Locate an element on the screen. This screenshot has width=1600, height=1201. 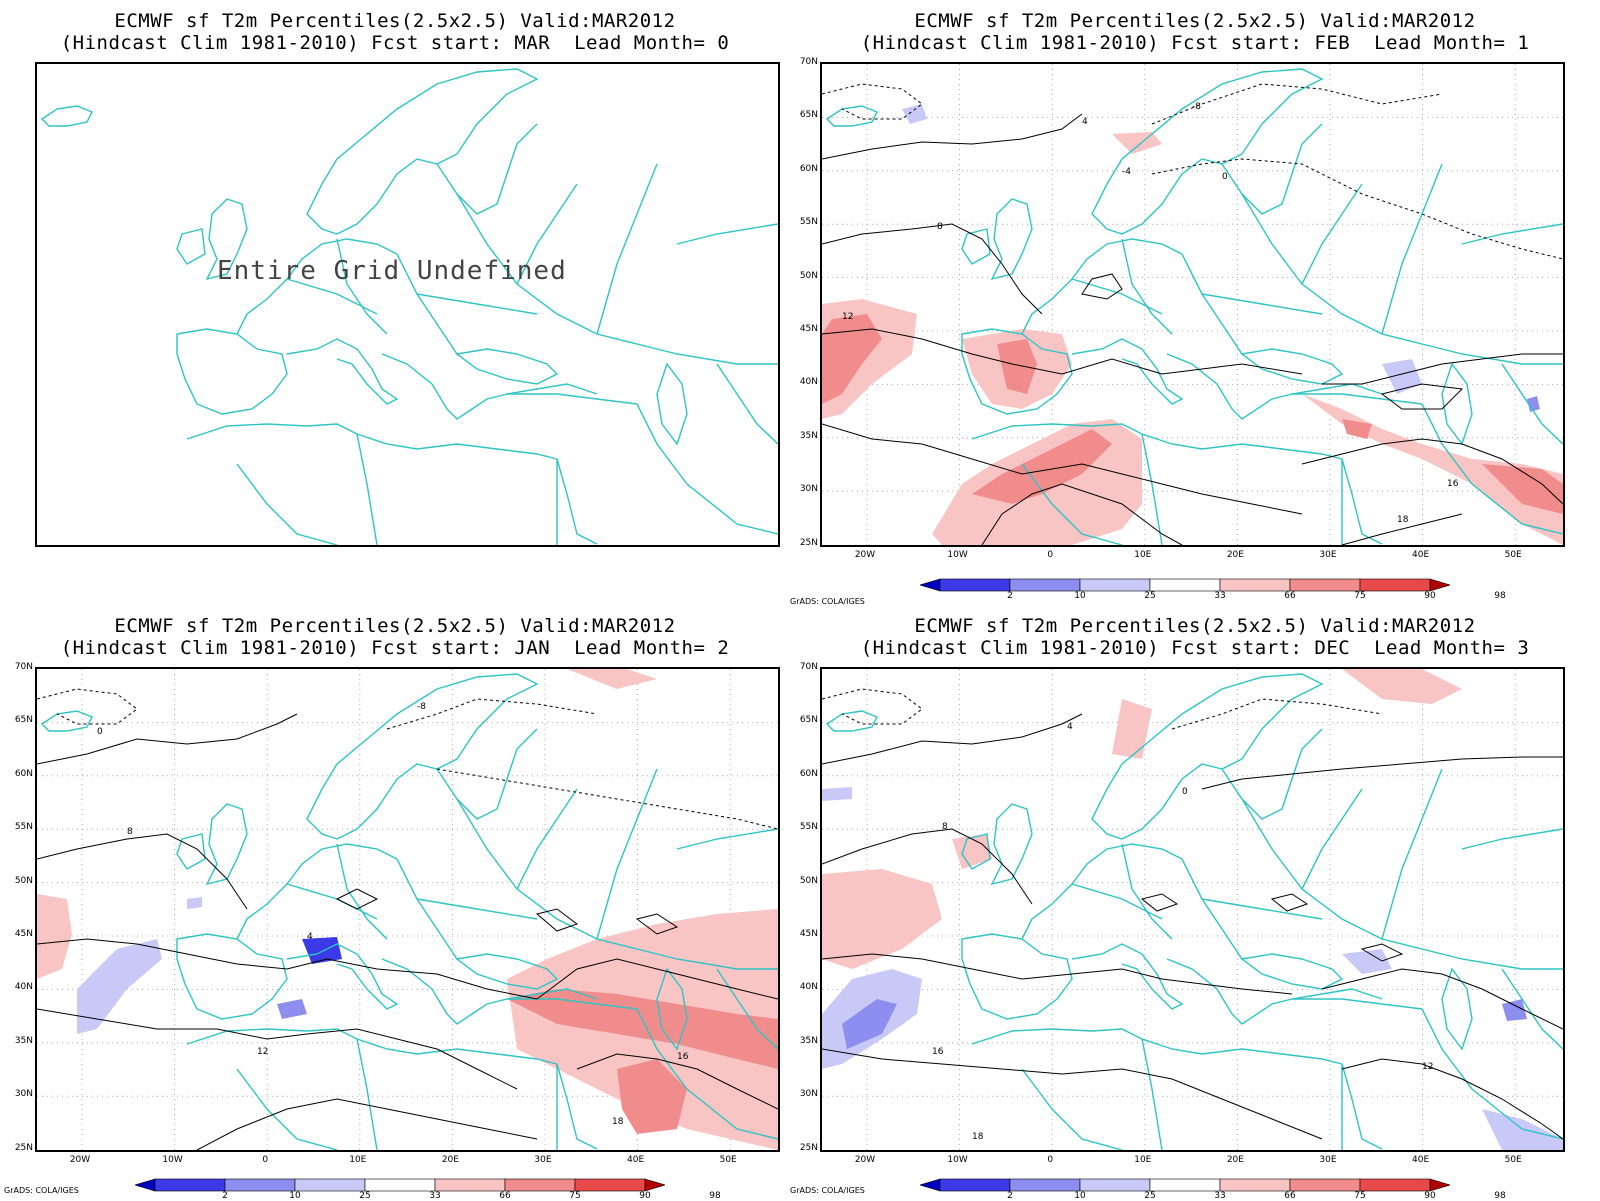
latitude-label: 40N is located at coordinates (808, 987).